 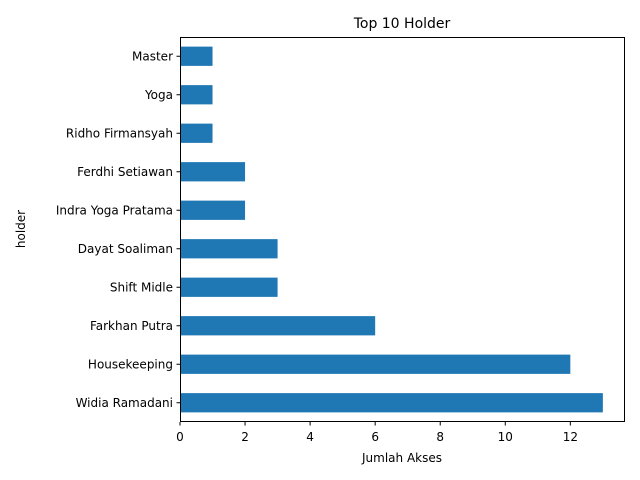 I want to click on bar-yoga, so click(x=196, y=95).